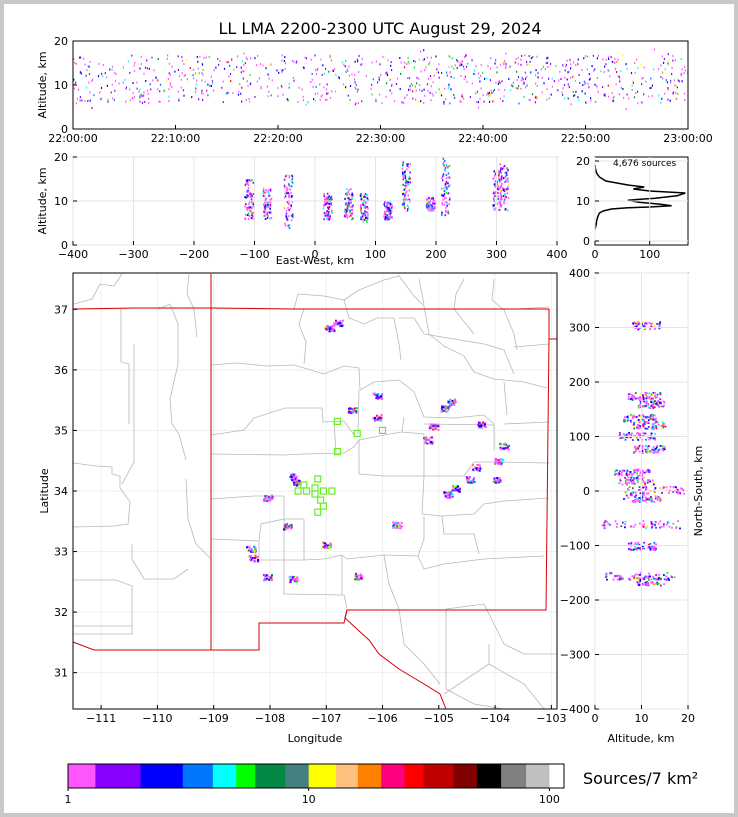  What do you see at coordinates (270, 718) in the screenshot?
I see `longitude-tick-label: −108` at bounding box center [270, 718].